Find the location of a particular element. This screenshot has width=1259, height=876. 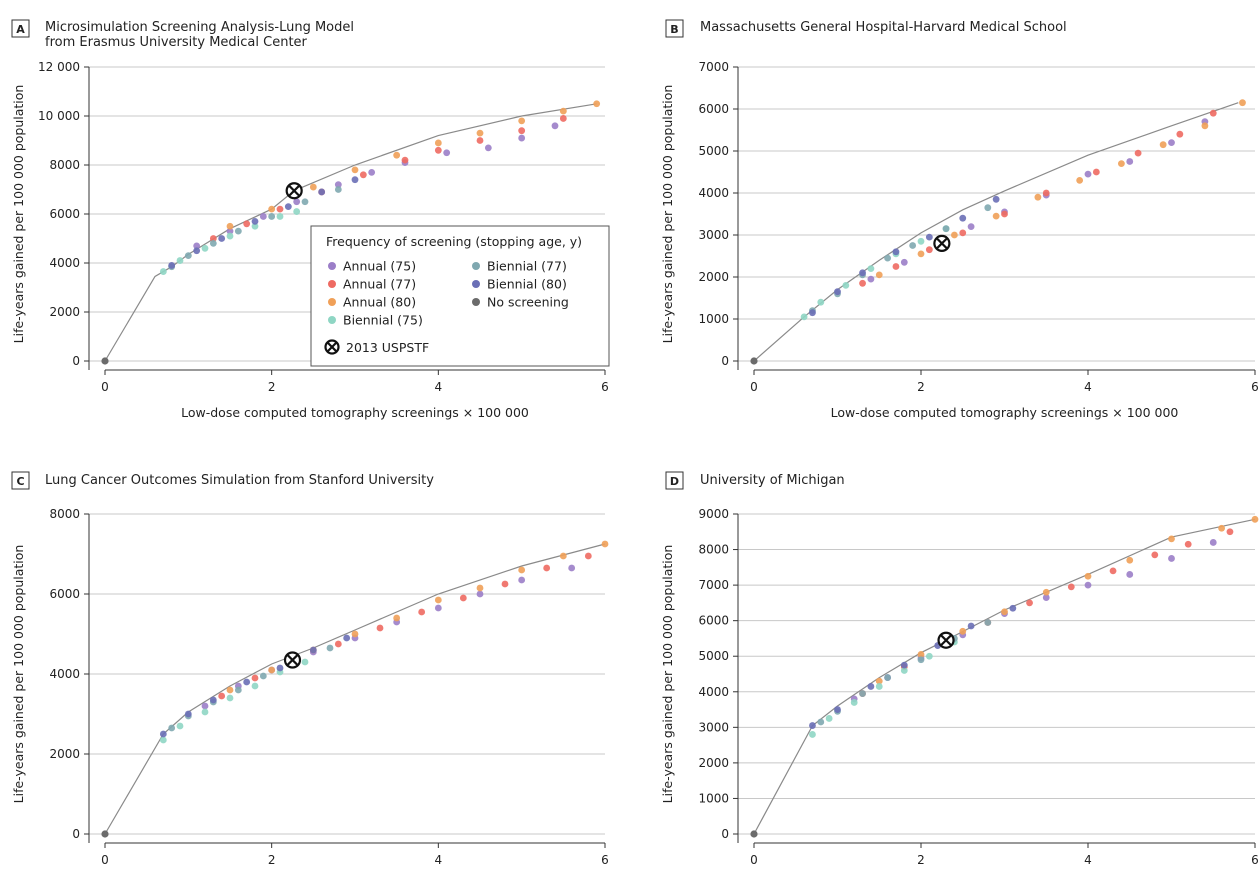

legend-label: Biennial (77) is located at coordinates (527, 266).